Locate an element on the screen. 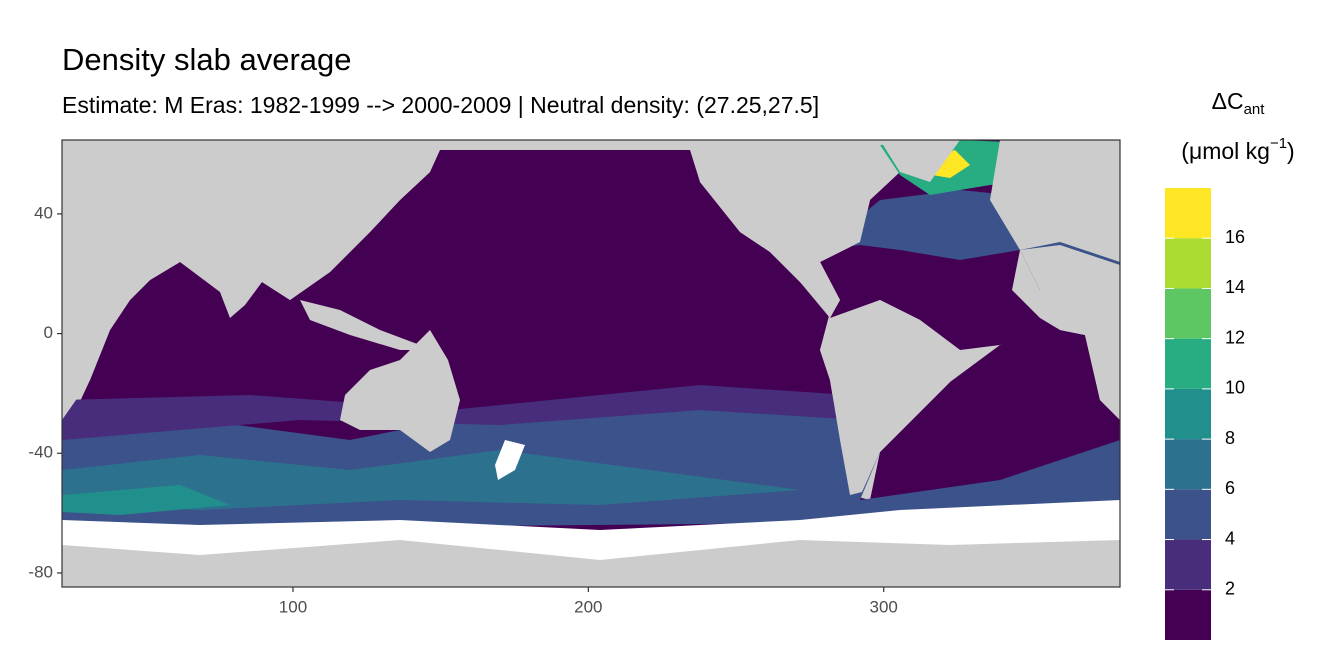 Image resolution: width=1344 pixels, height=672 pixels. antarctica is located at coordinates (591, 563).